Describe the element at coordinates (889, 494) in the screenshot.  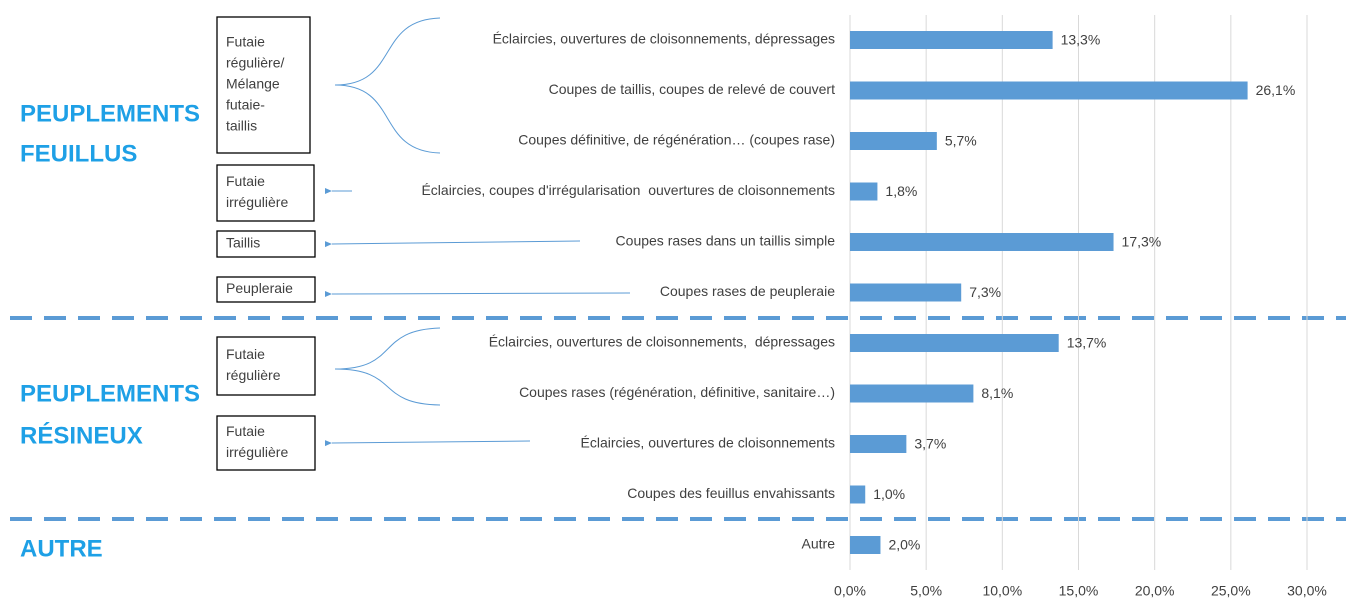
I see `value-label: 1,0%` at that location.